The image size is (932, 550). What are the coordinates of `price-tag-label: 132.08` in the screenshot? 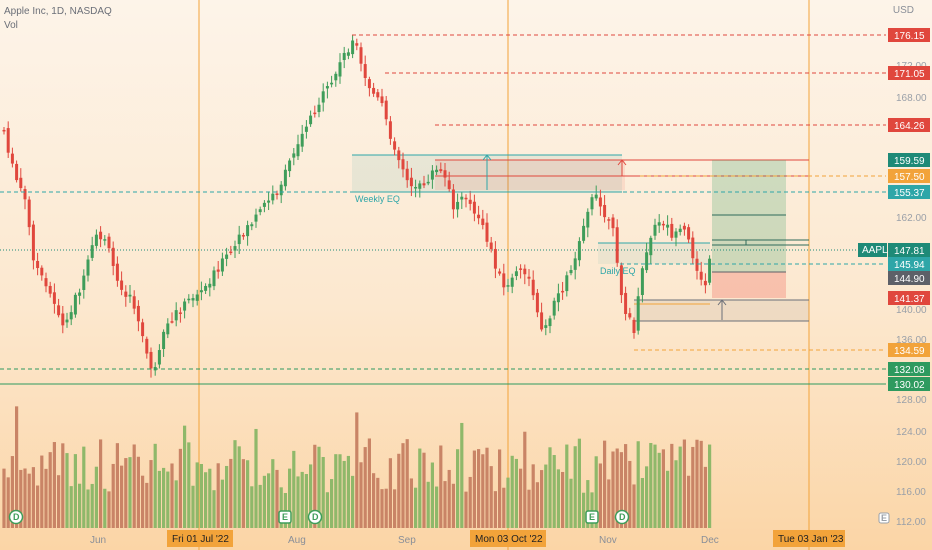 It's located at (909, 370).